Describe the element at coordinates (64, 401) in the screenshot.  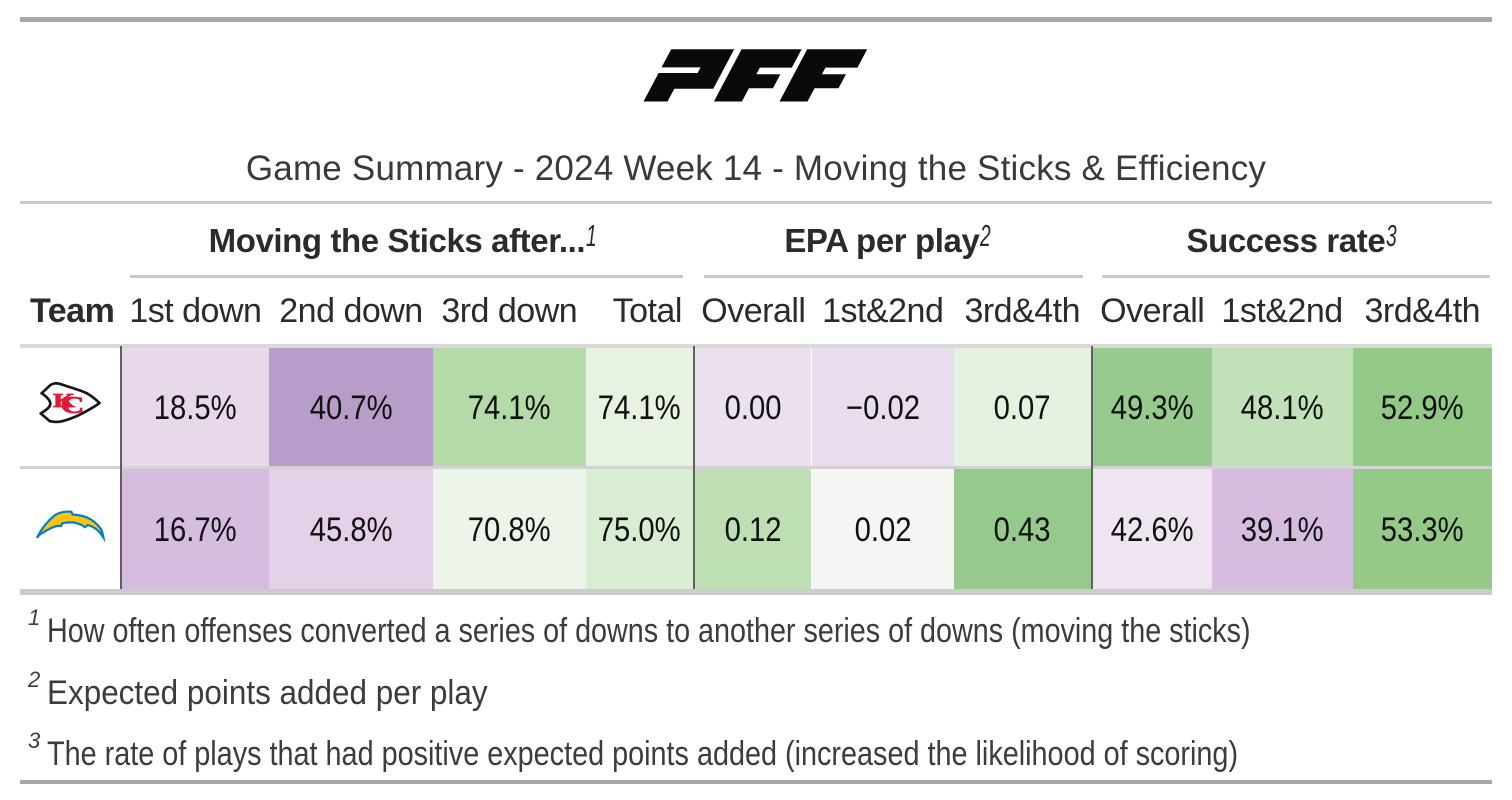
I see `svg-text: K` at that location.